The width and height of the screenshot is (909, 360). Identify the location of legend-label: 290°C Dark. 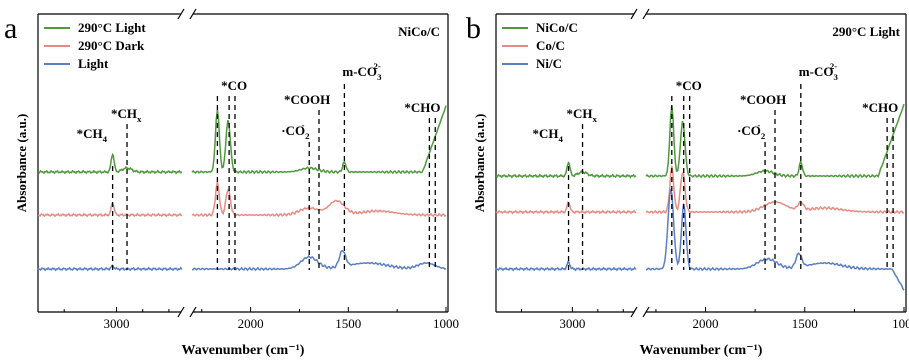
(111, 45).